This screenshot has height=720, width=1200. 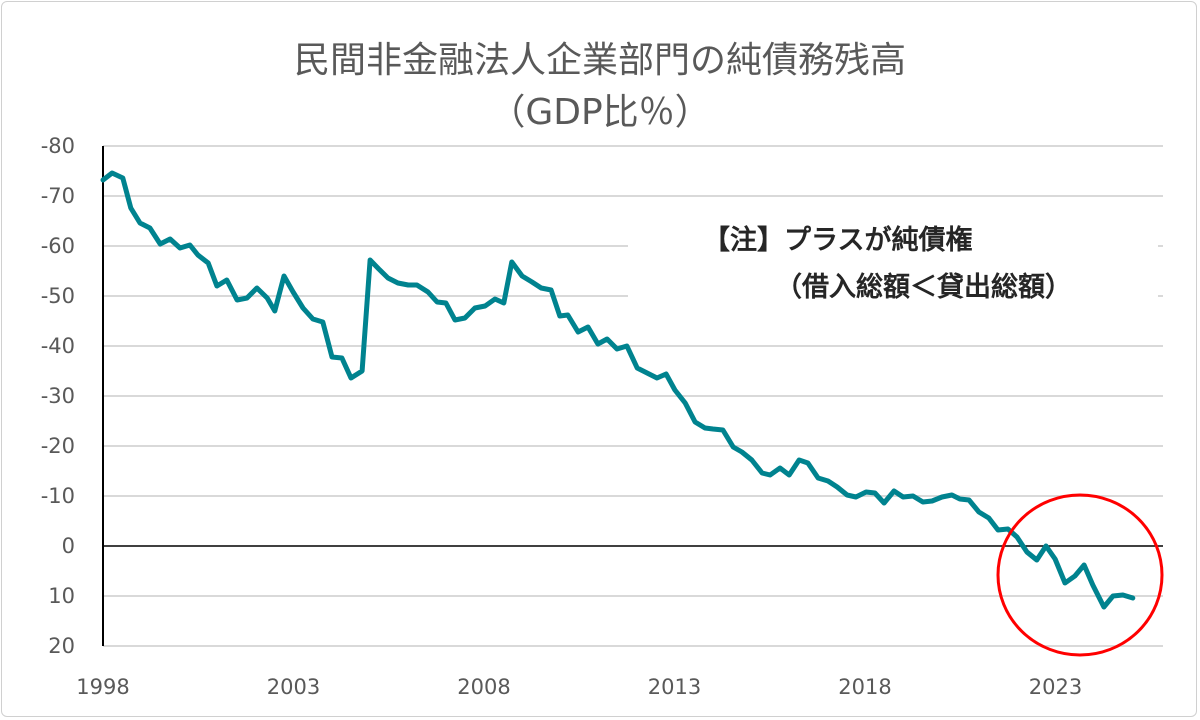 I want to click on annotation-background, so click(x=893, y=265).